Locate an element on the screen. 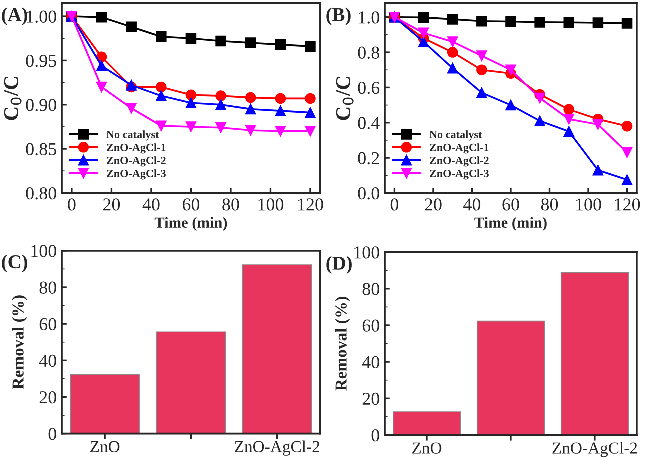  y-tick-label: 0.85 is located at coordinates (41, 149).